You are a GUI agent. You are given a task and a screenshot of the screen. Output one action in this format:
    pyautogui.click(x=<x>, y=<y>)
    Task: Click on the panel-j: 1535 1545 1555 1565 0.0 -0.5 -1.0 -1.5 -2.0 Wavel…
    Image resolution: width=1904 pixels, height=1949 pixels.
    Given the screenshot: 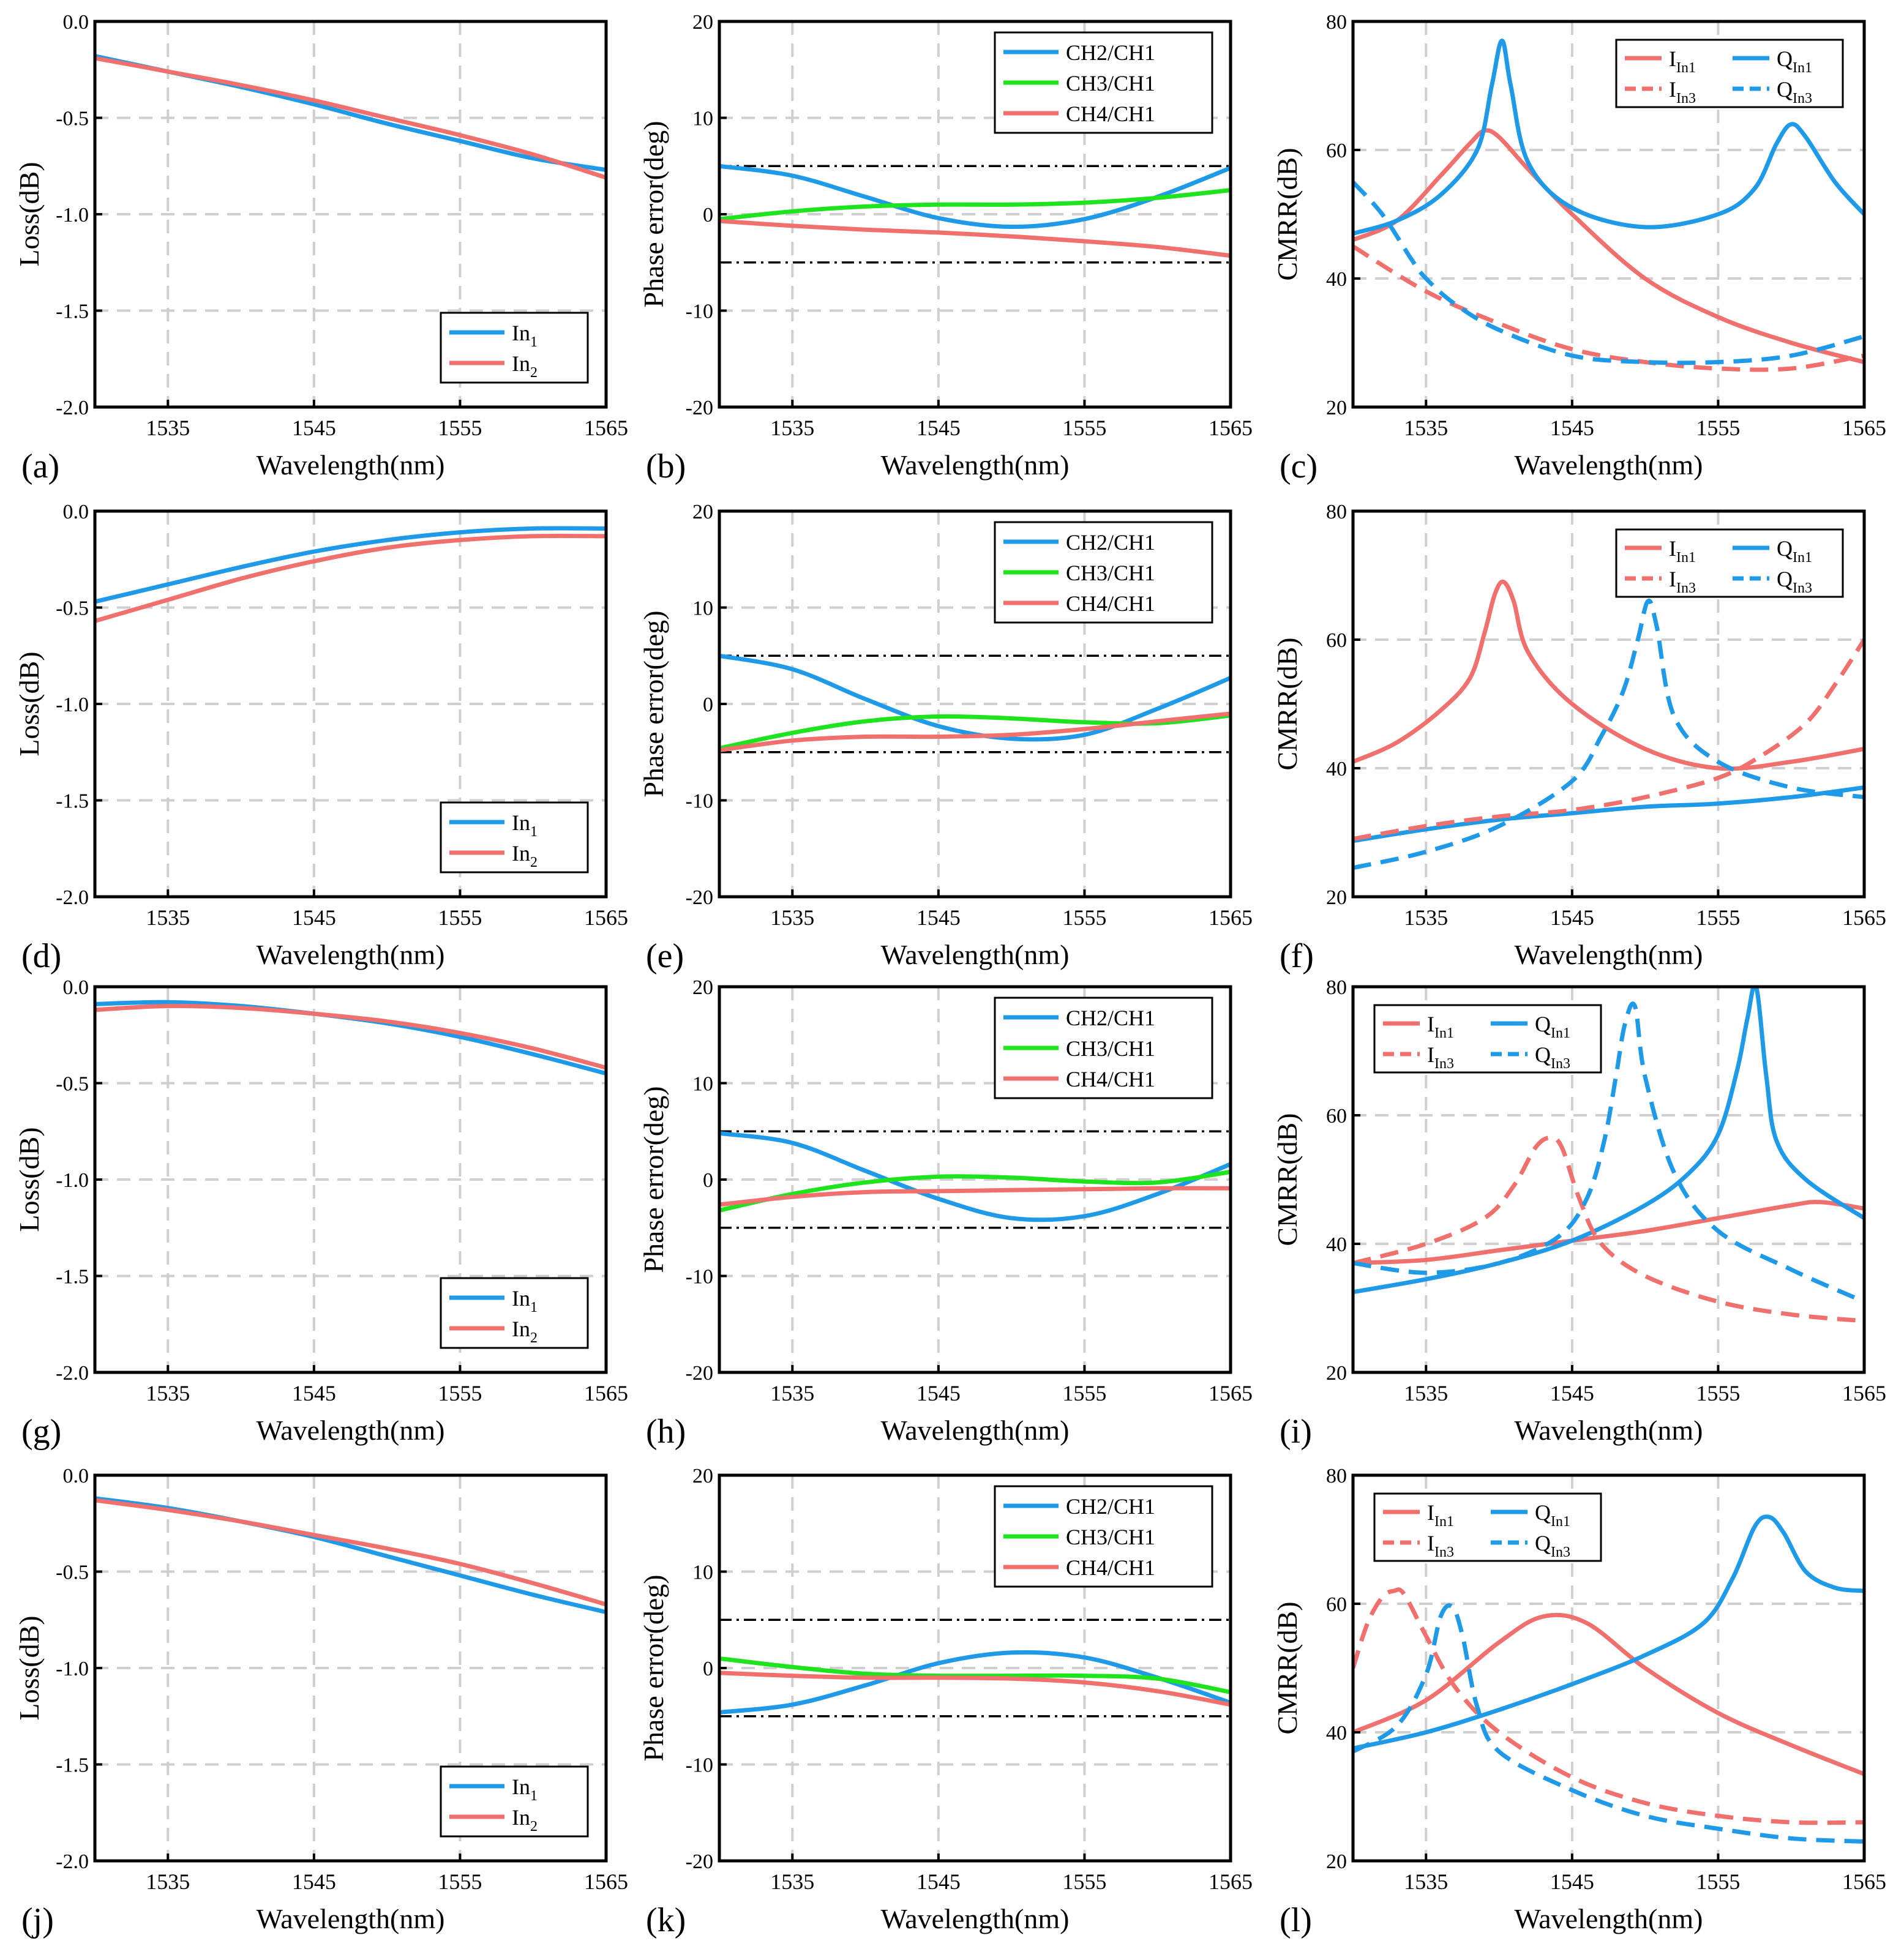 What is the action you would take?
    pyautogui.click(x=320, y=1702)
    